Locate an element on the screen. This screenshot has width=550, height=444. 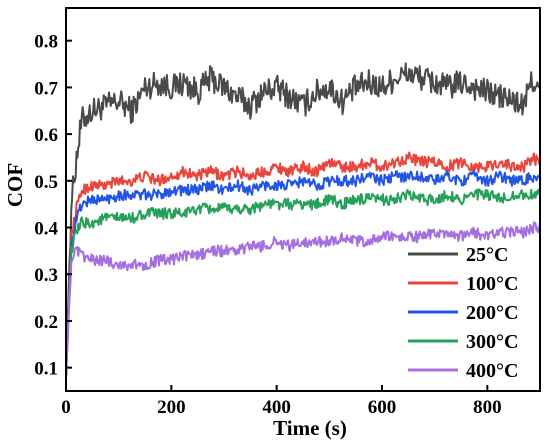
y-tick-label: 0.5 is located at coordinates (46, 182).